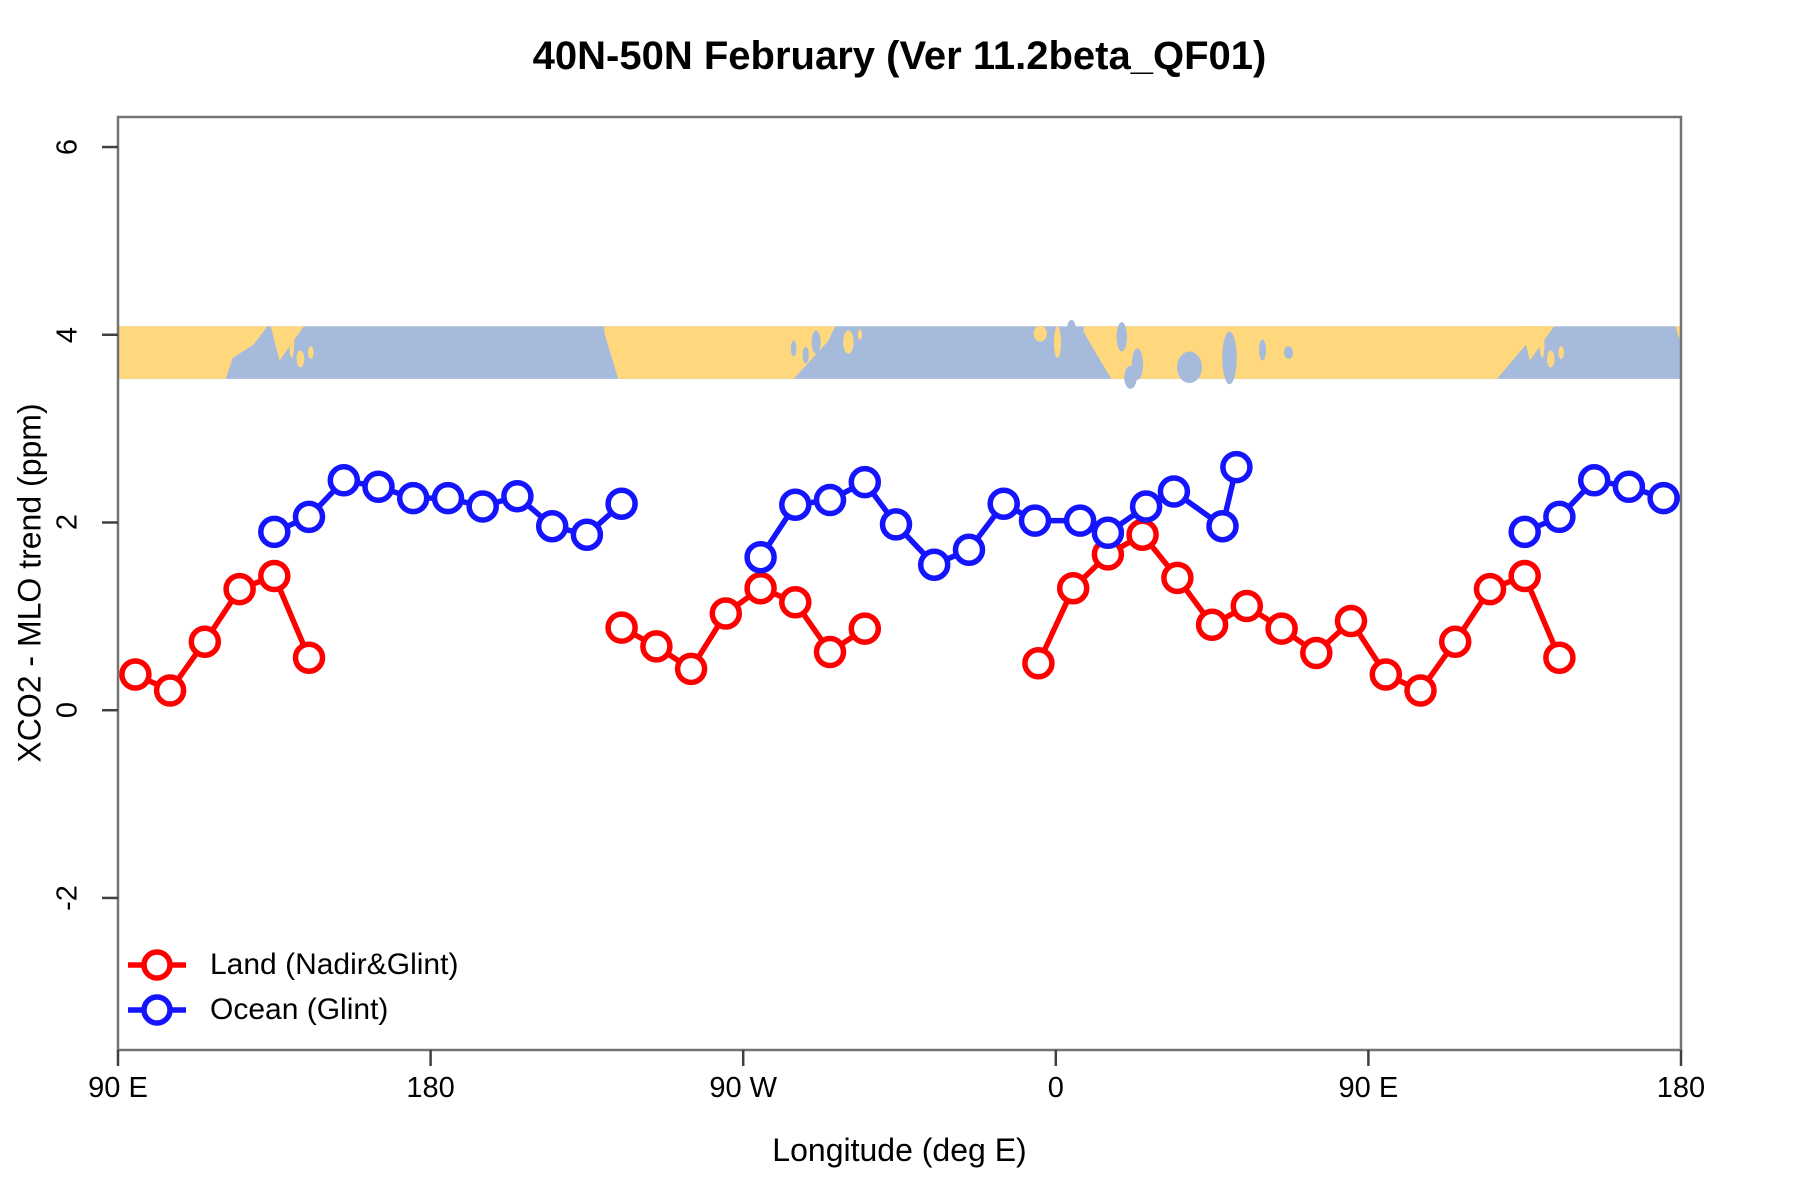  What do you see at coordinates (1071, 329) in the screenshot?
I see `map-bay-notch` at bounding box center [1071, 329].